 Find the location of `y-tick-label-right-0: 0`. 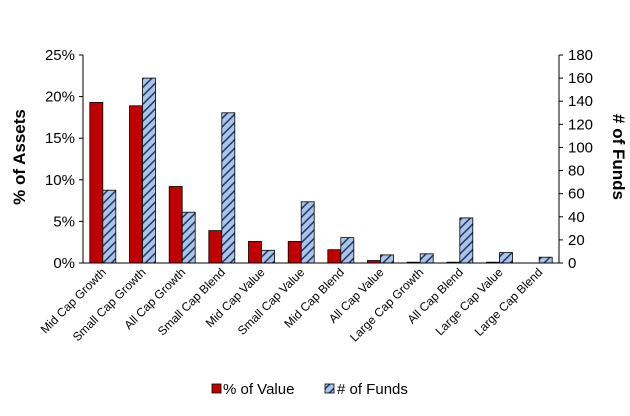

y-tick-label-right-0: 0 is located at coordinates (572, 263).